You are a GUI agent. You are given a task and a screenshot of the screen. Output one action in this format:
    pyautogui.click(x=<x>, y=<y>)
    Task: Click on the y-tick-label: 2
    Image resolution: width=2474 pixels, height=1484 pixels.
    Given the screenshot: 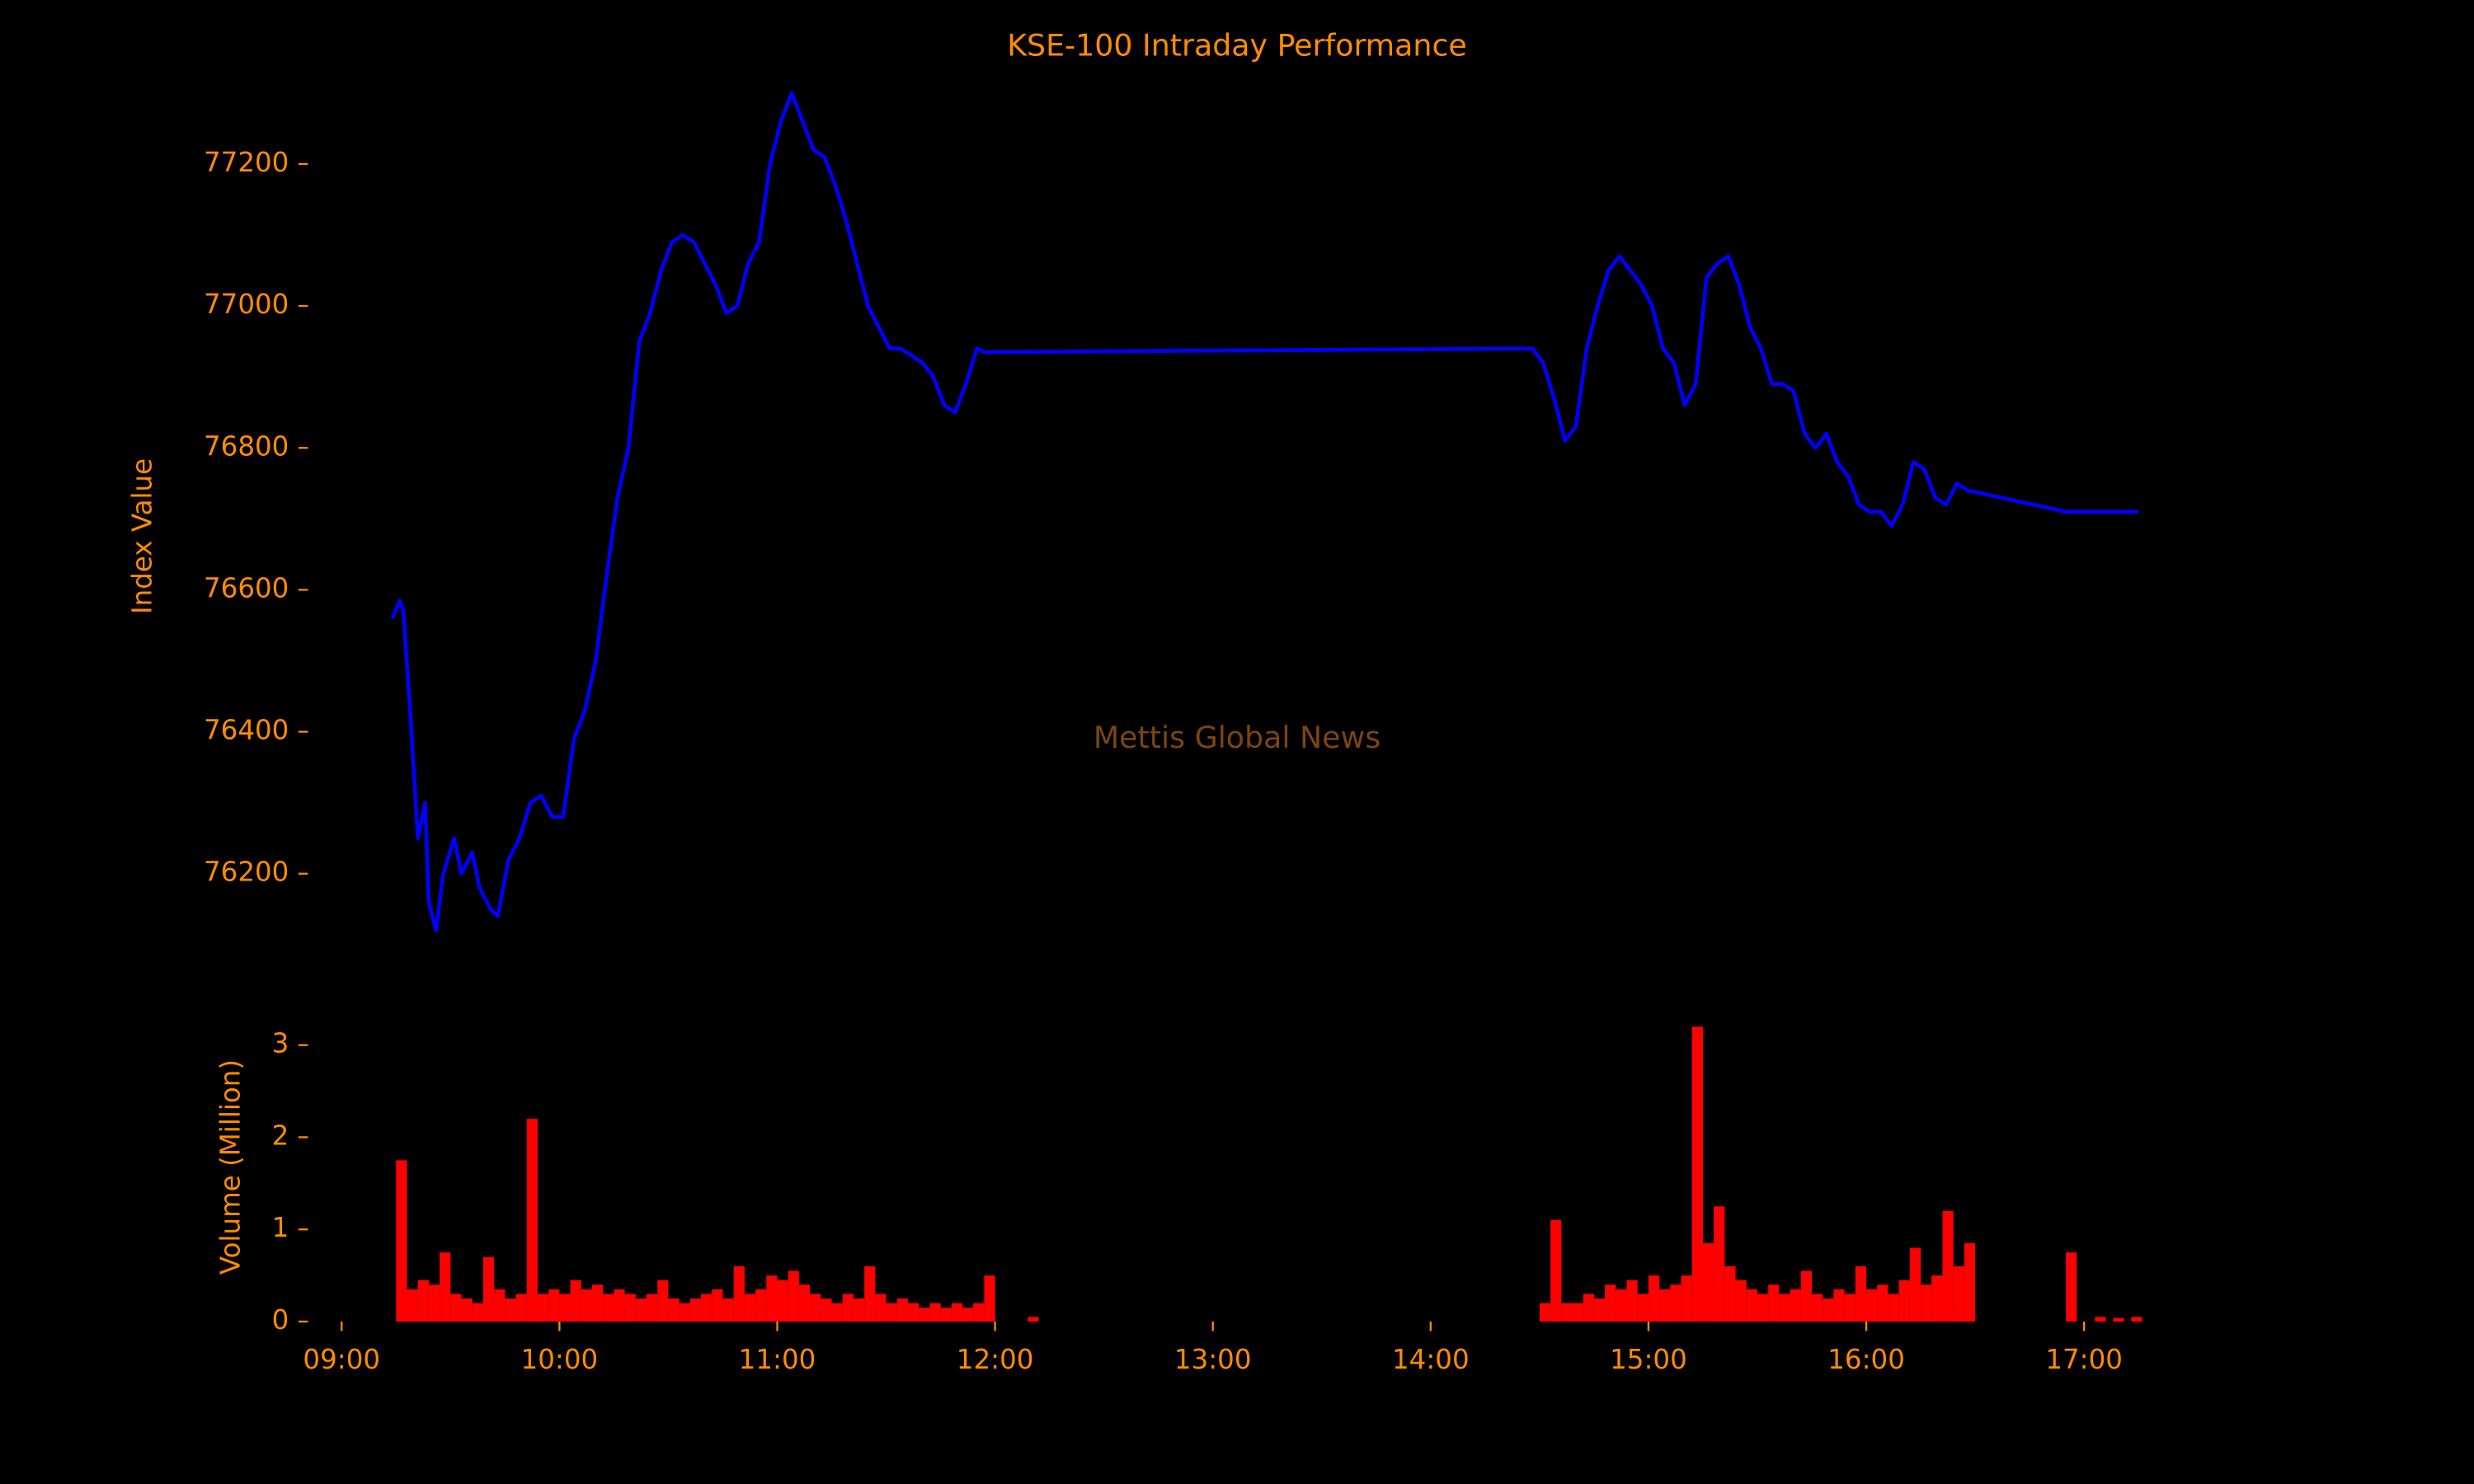 What is the action you would take?
    pyautogui.click(x=280, y=1135)
    